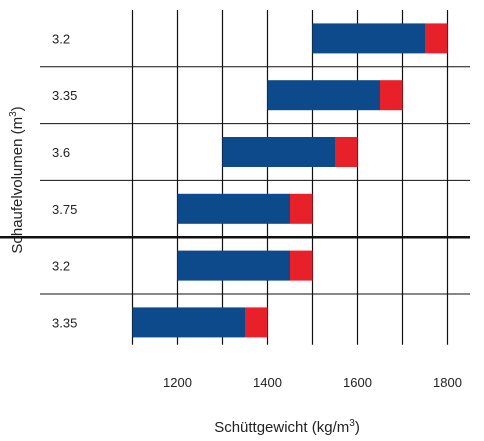  Describe the element at coordinates (64, 95) in the screenshot. I see `category-label-1: 3.35` at that location.